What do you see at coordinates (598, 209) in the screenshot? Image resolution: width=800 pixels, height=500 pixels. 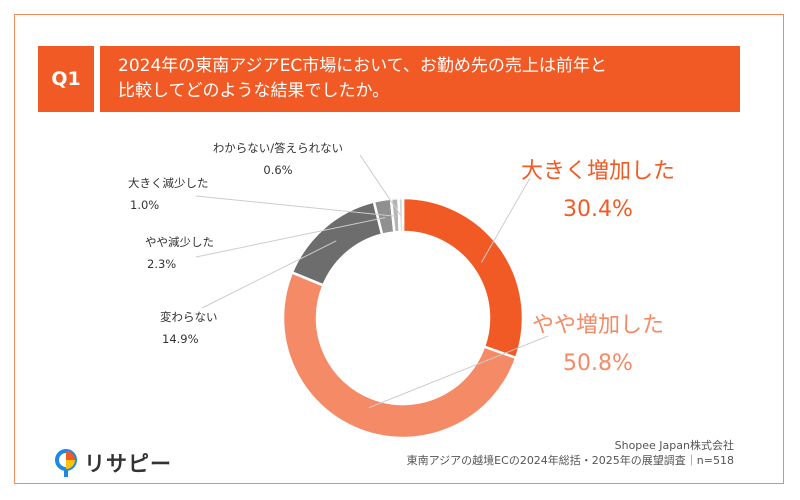 I see `slice-value-0: 30.4%` at bounding box center [598, 209].